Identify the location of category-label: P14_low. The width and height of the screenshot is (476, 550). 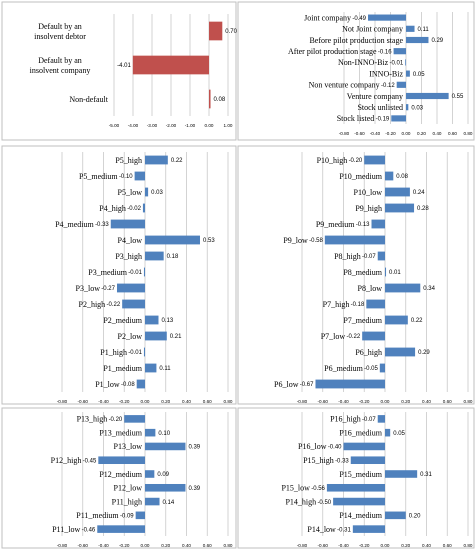
(321, 529).